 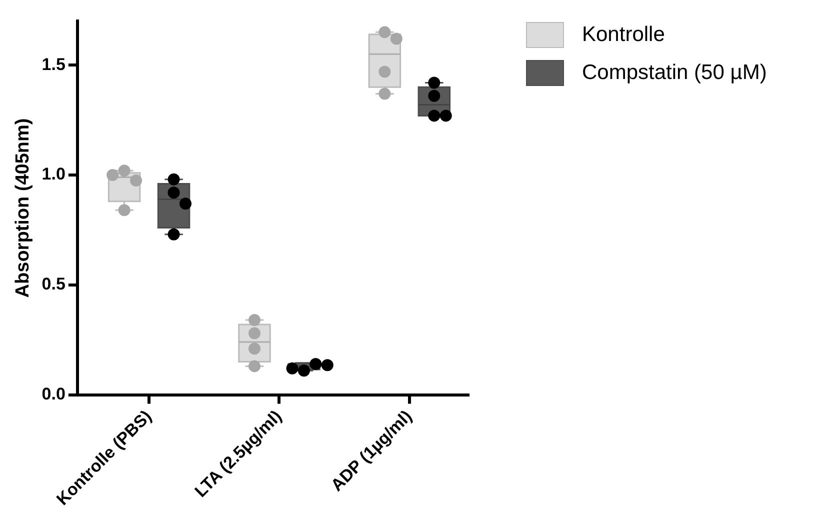 What do you see at coordinates (674, 73) in the screenshot?
I see `legend-label: Compstatin (50 µM)` at bounding box center [674, 73].